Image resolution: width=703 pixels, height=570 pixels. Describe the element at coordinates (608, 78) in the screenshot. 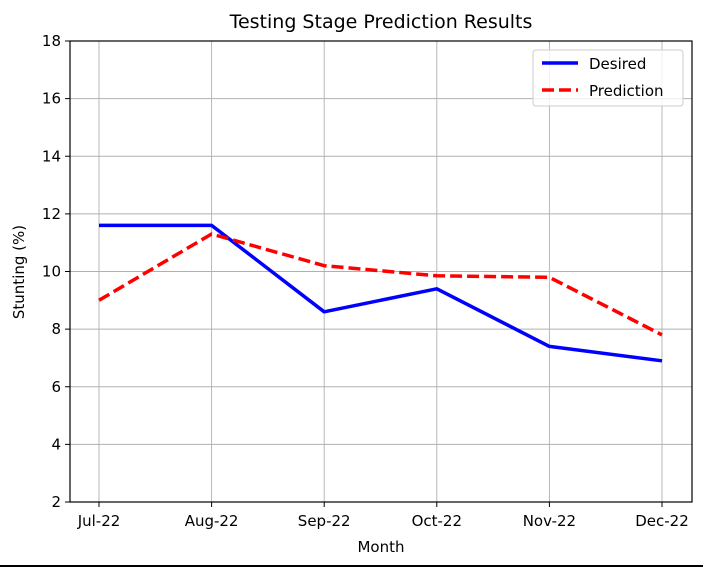

I see `legend: Desired Prediction` at that location.